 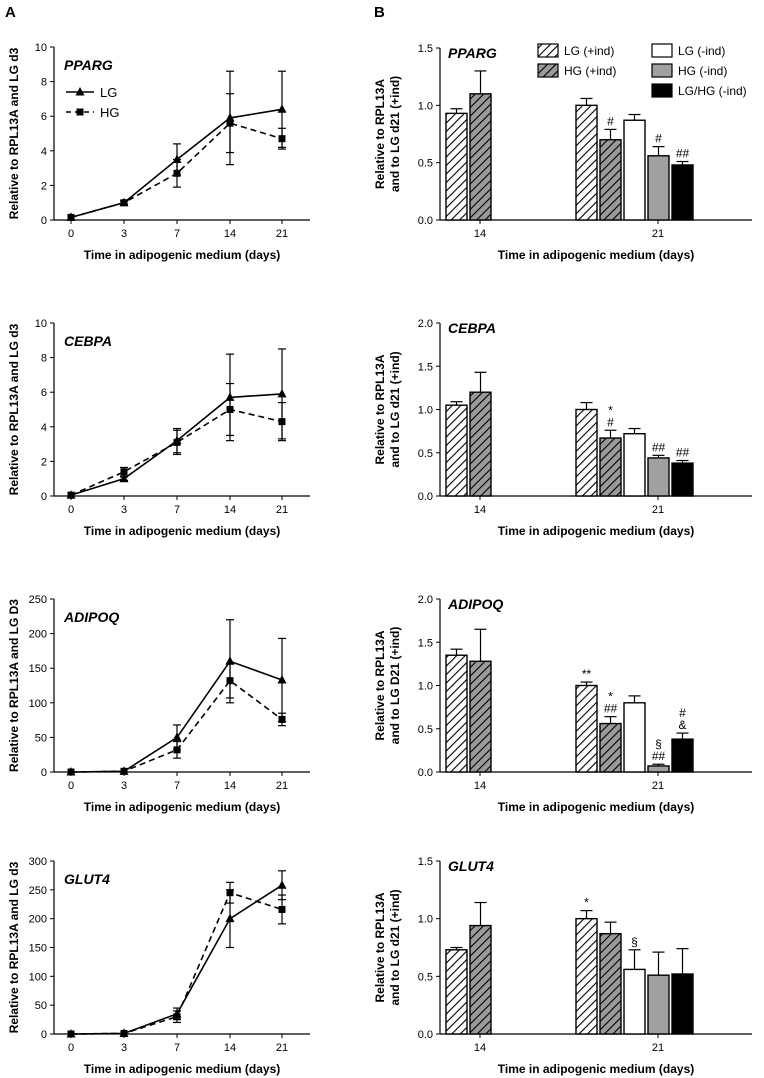 What do you see at coordinates (44, 393) in the screenshot?
I see `y-tick-label: 6` at bounding box center [44, 393].